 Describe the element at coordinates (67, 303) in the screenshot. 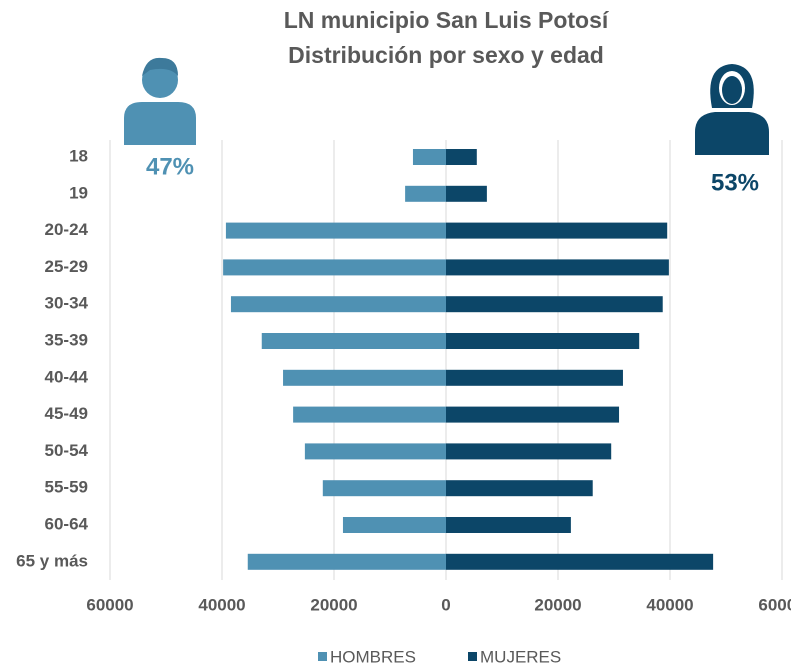

I see `y-tick-label: 30-34` at that location.